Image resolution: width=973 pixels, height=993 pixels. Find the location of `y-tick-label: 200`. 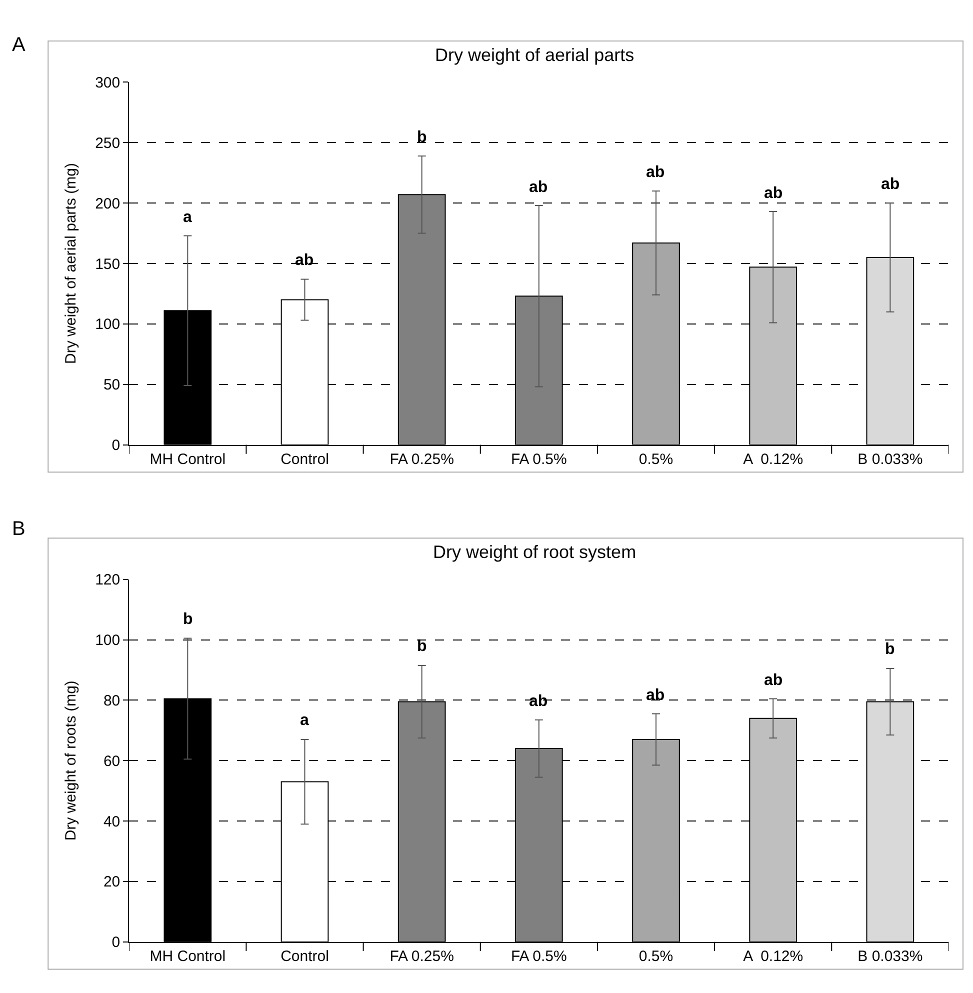

y-tick-label: 200 is located at coordinates (107, 203).